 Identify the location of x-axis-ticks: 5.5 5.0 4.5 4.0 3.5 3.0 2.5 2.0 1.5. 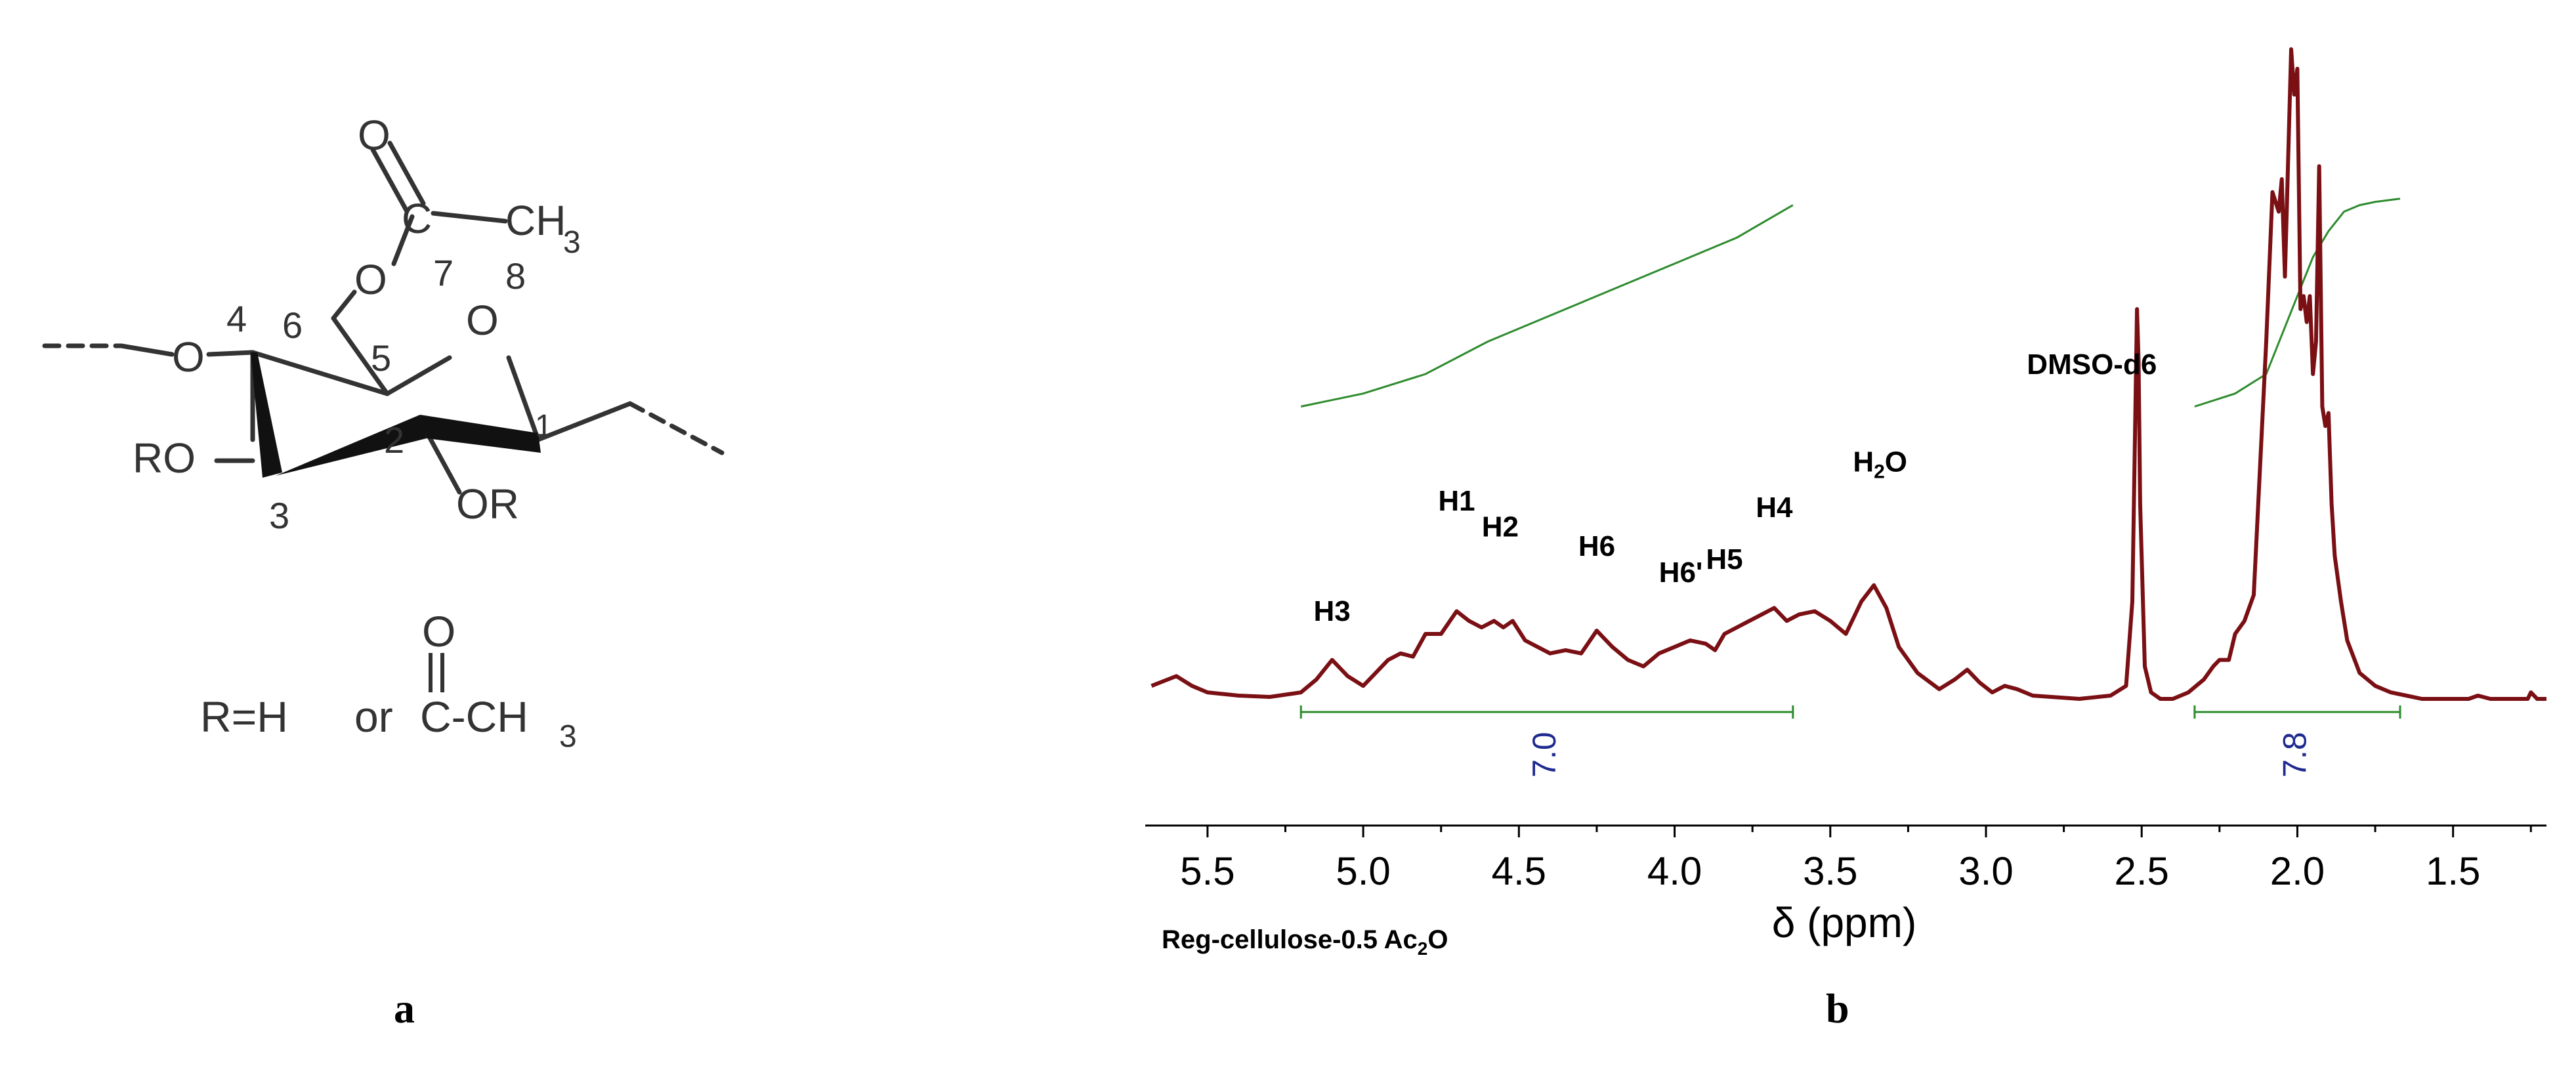
(1856, 859).